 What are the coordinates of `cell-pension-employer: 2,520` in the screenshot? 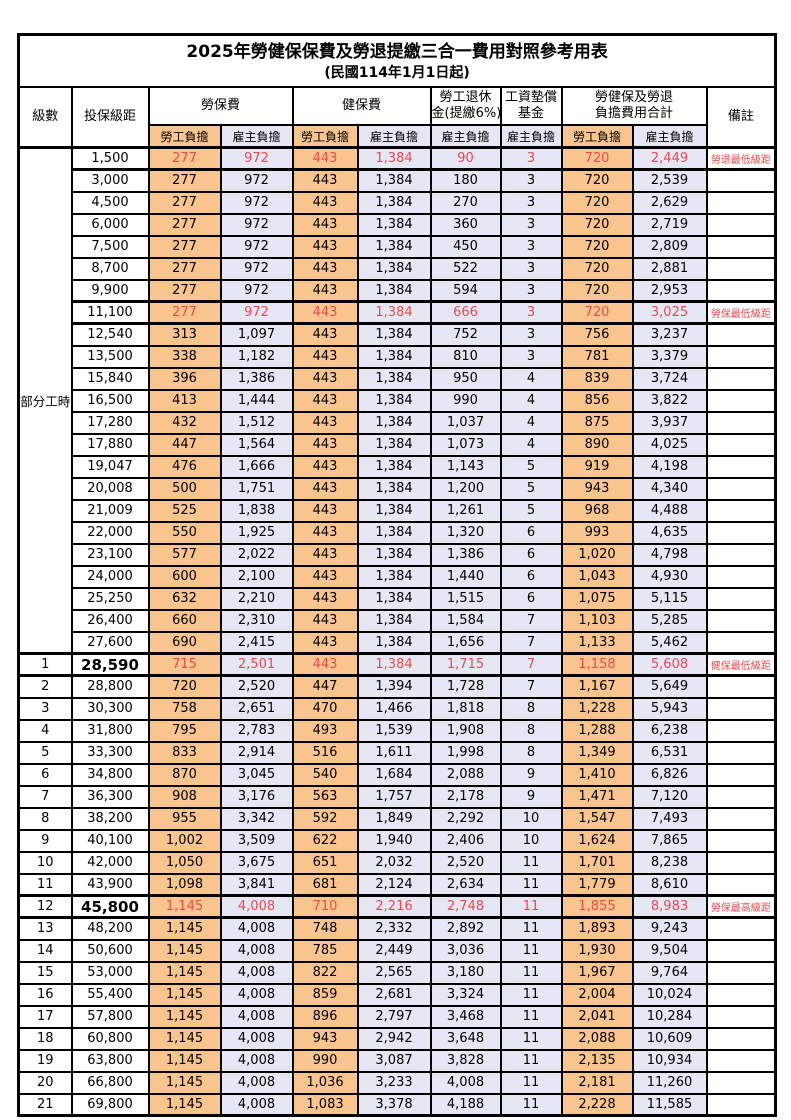 It's located at (465, 862).